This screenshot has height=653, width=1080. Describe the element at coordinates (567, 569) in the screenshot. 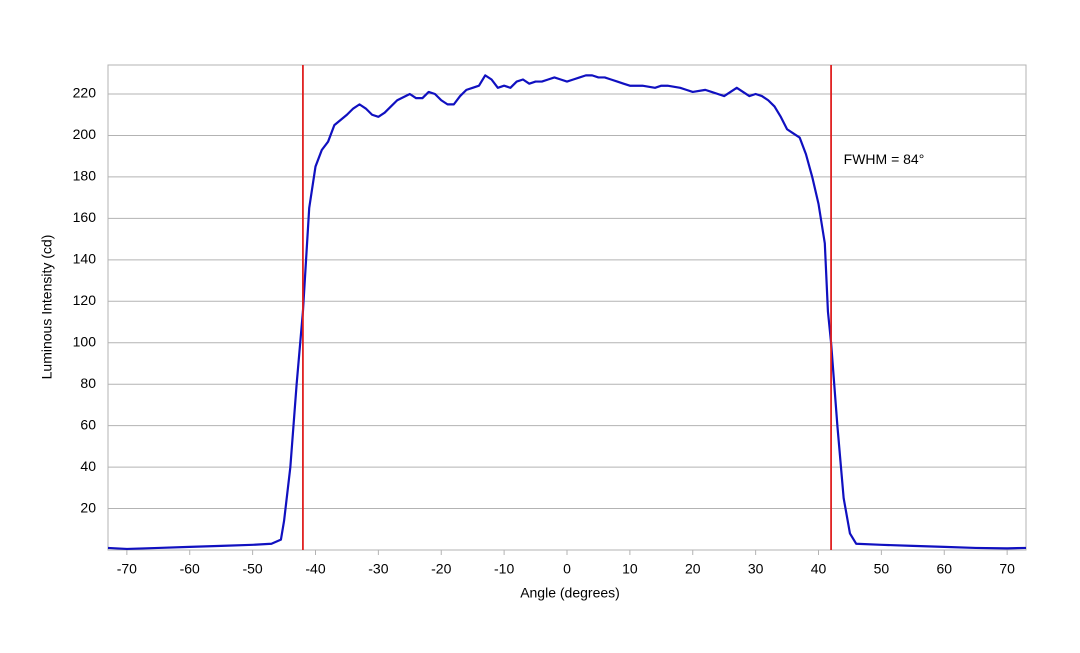

I see `x-tick-label: 0` at that location.